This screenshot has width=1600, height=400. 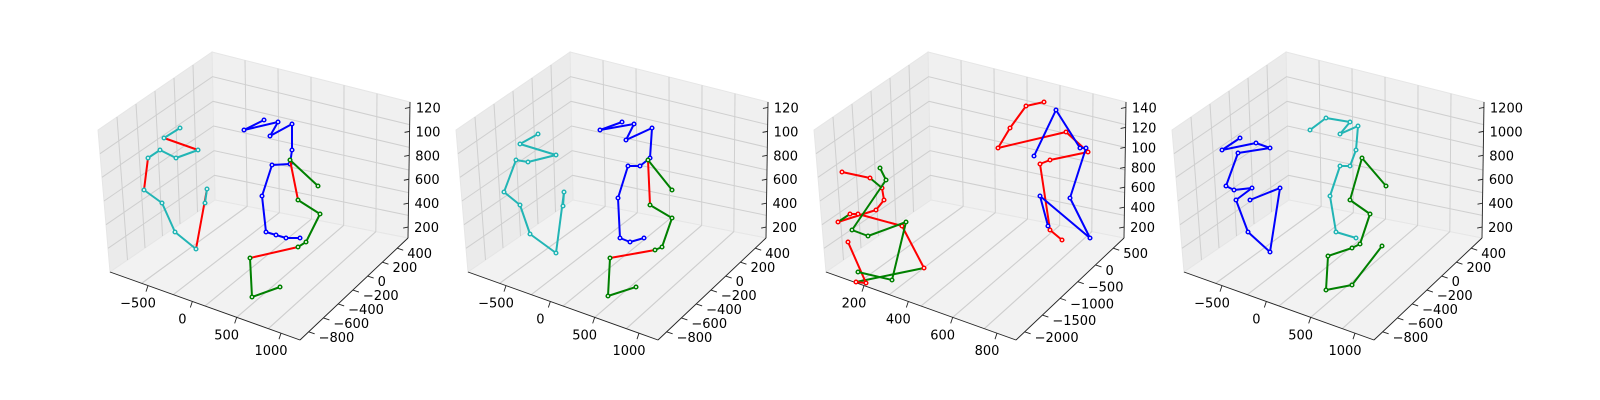 I want to click on y-tick-label: −200, so click(x=381, y=296).